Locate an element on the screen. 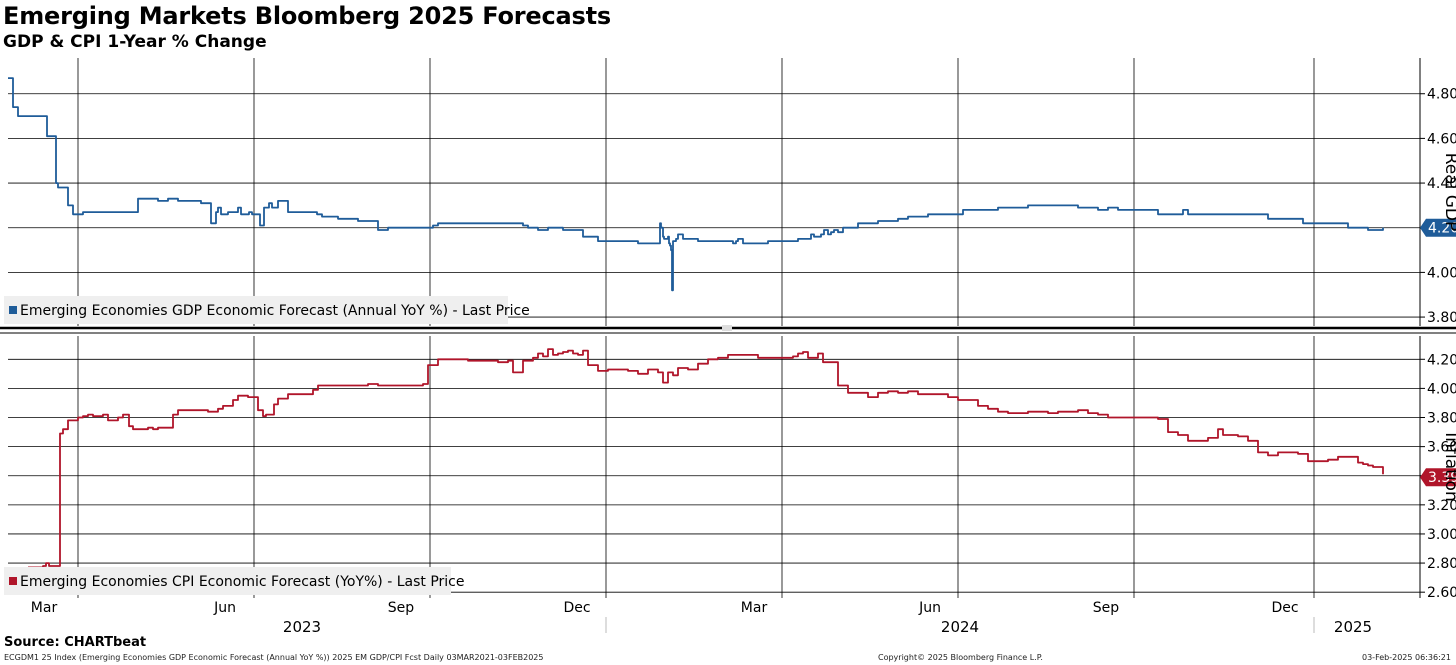  x-year-label: 2023 is located at coordinates (302, 627).